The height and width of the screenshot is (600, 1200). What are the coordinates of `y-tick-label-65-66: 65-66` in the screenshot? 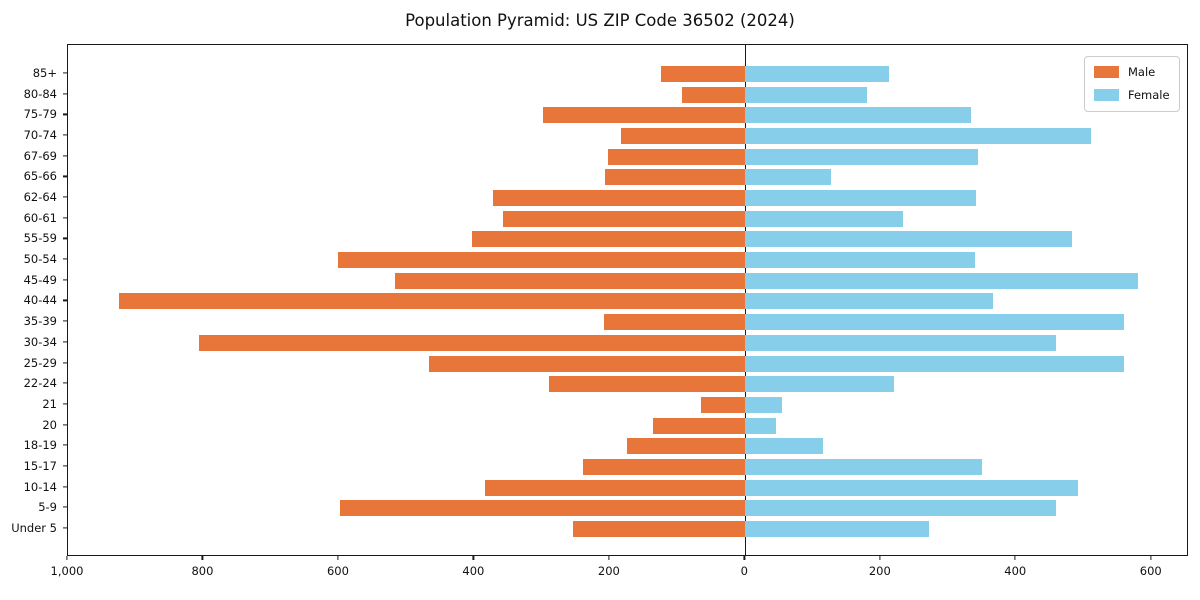 It's located at (40, 176).